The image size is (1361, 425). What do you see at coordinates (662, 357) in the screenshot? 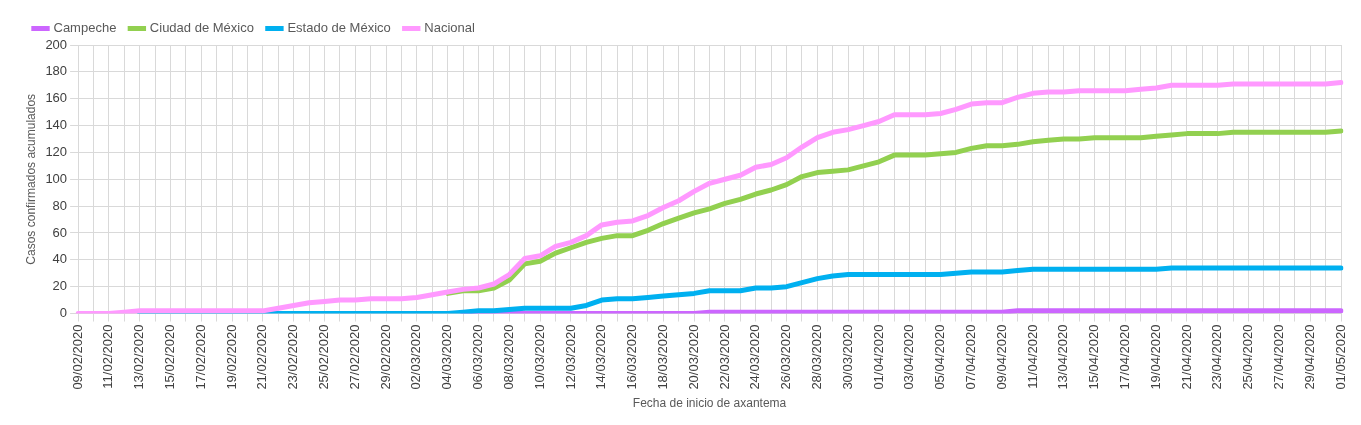
I see `x-tick-label: 18/03/2020` at bounding box center [662, 357].